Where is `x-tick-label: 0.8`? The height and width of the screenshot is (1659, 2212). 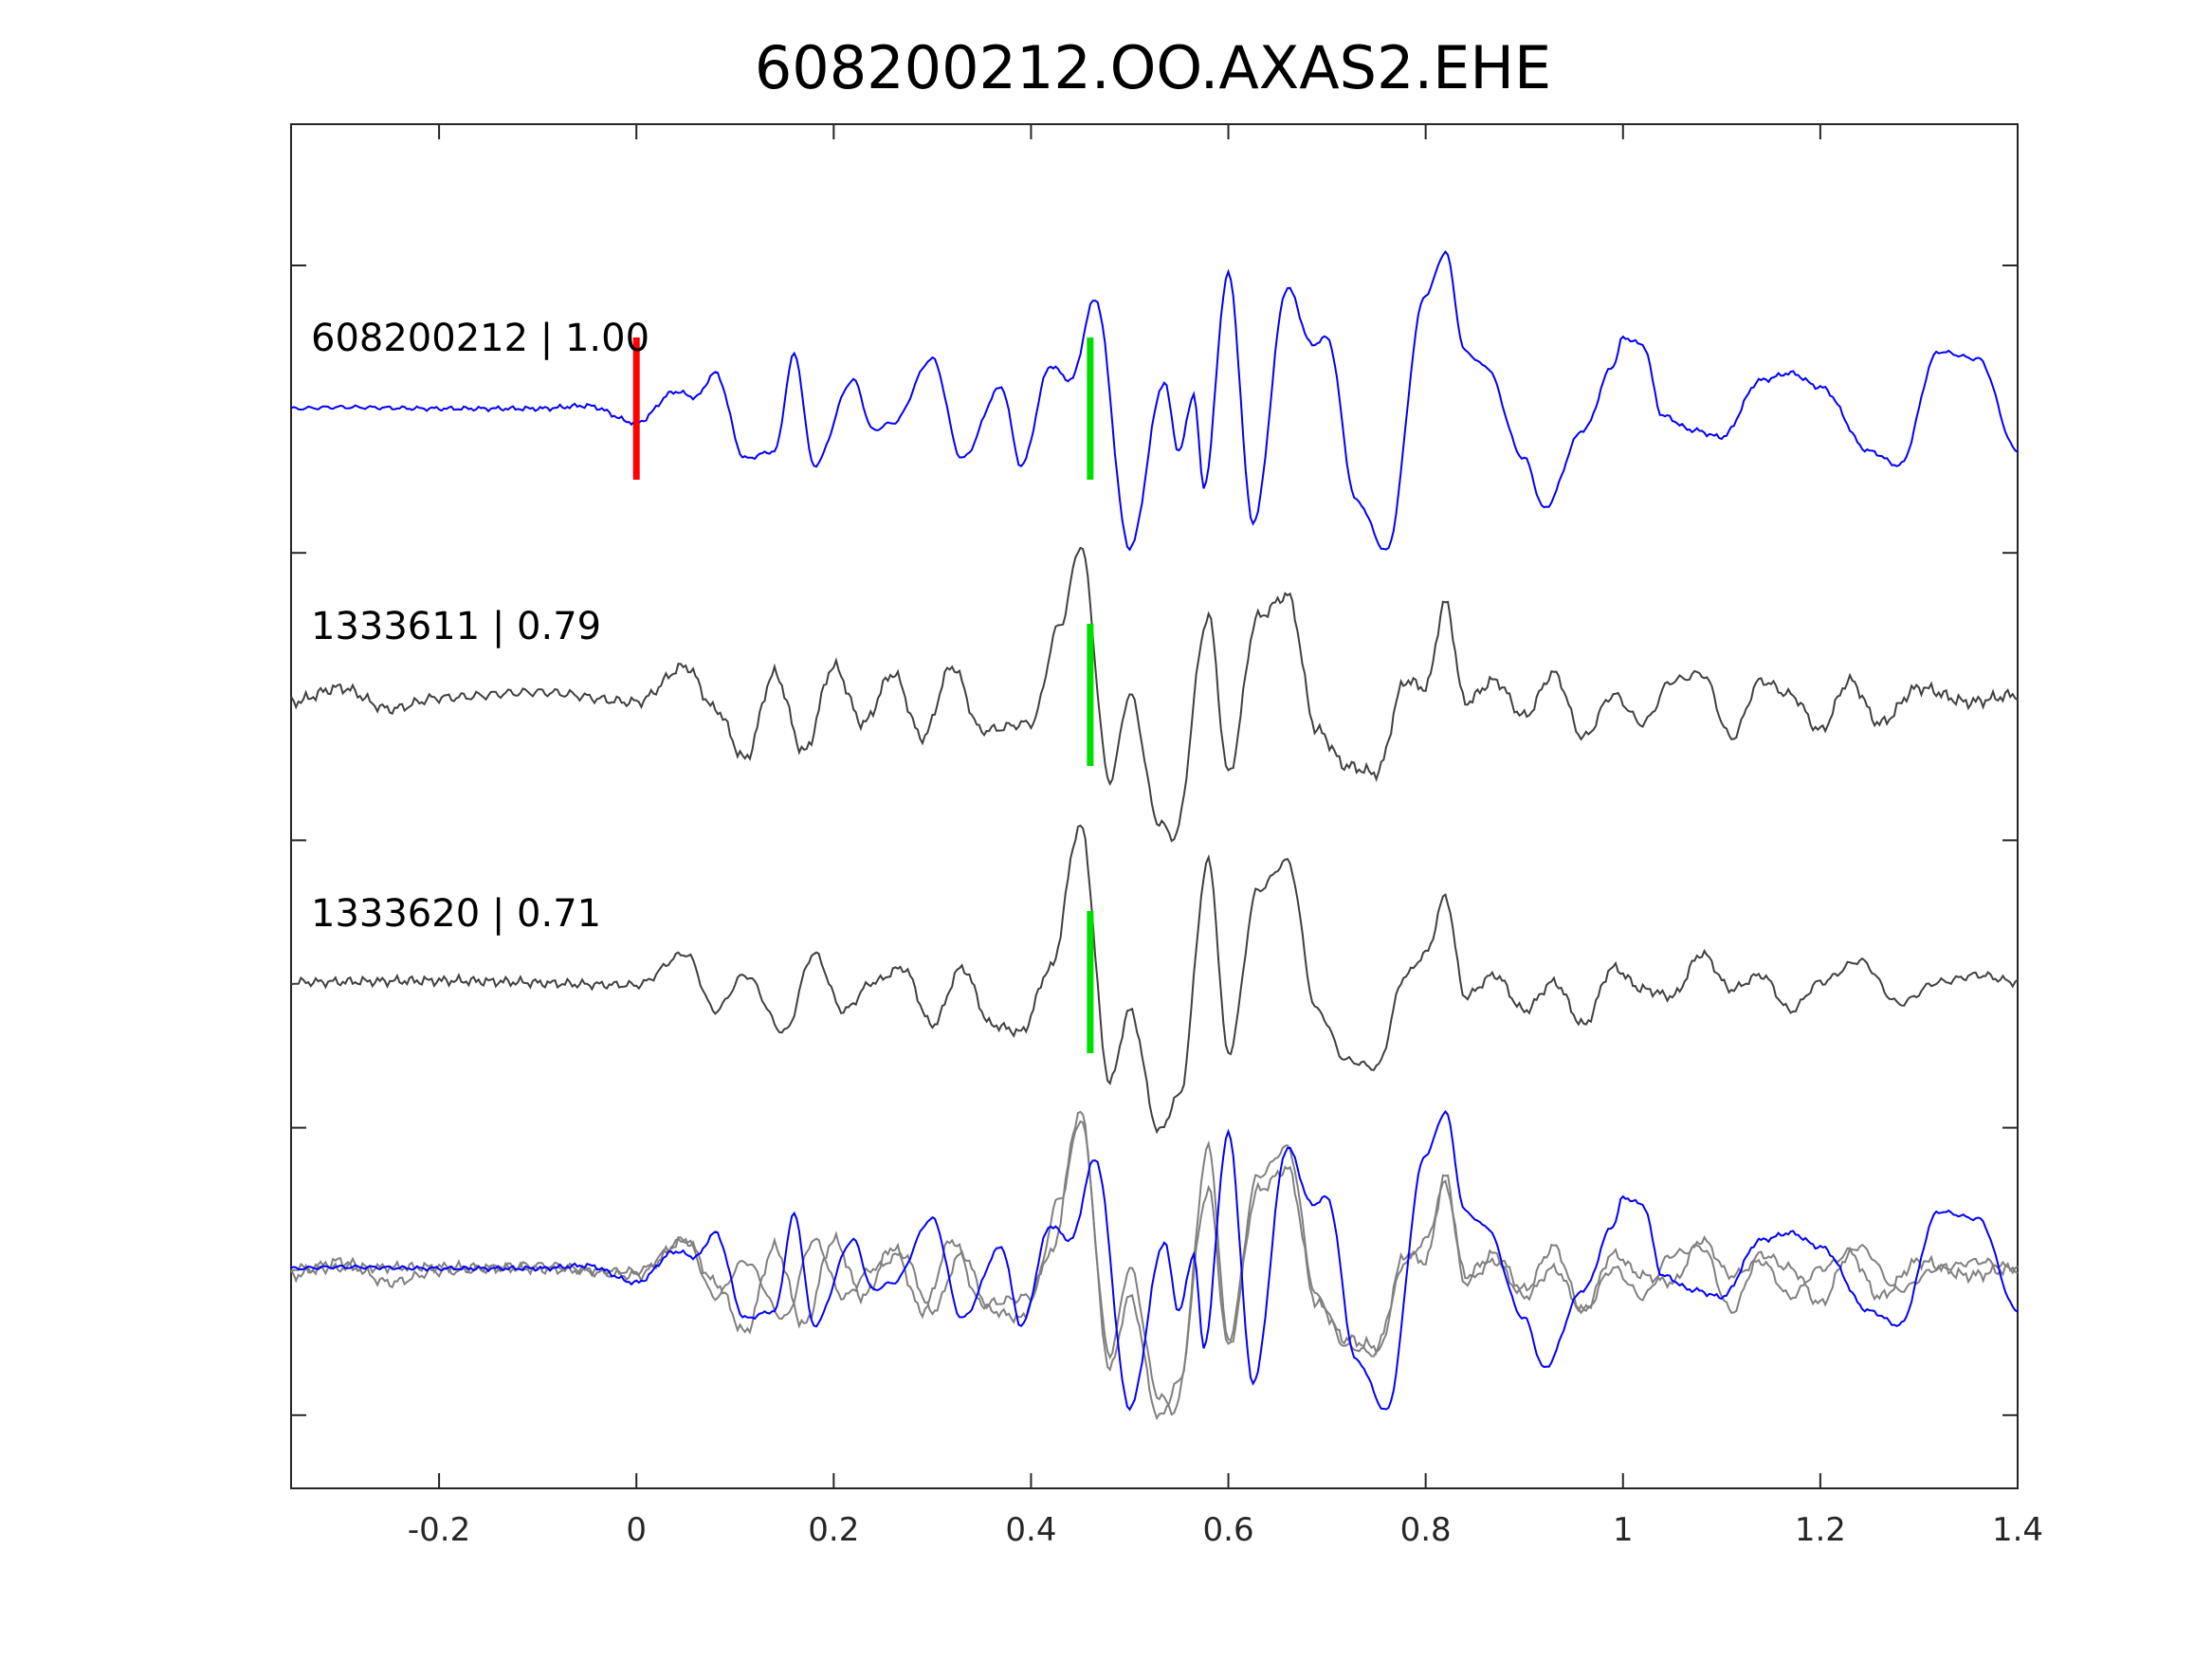 x-tick-label: 0.8 is located at coordinates (1426, 1530).